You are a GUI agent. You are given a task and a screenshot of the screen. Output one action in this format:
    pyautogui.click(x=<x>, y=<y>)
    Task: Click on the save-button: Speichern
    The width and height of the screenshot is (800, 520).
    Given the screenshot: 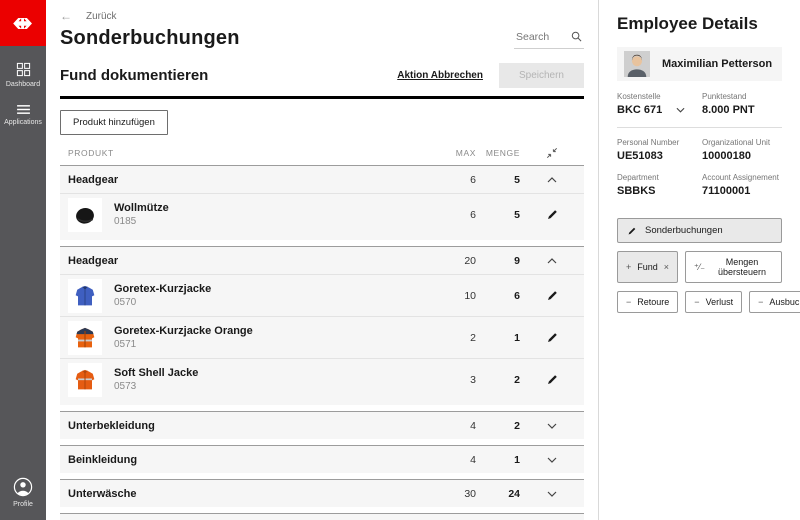 What is the action you would take?
    pyautogui.click(x=541, y=75)
    